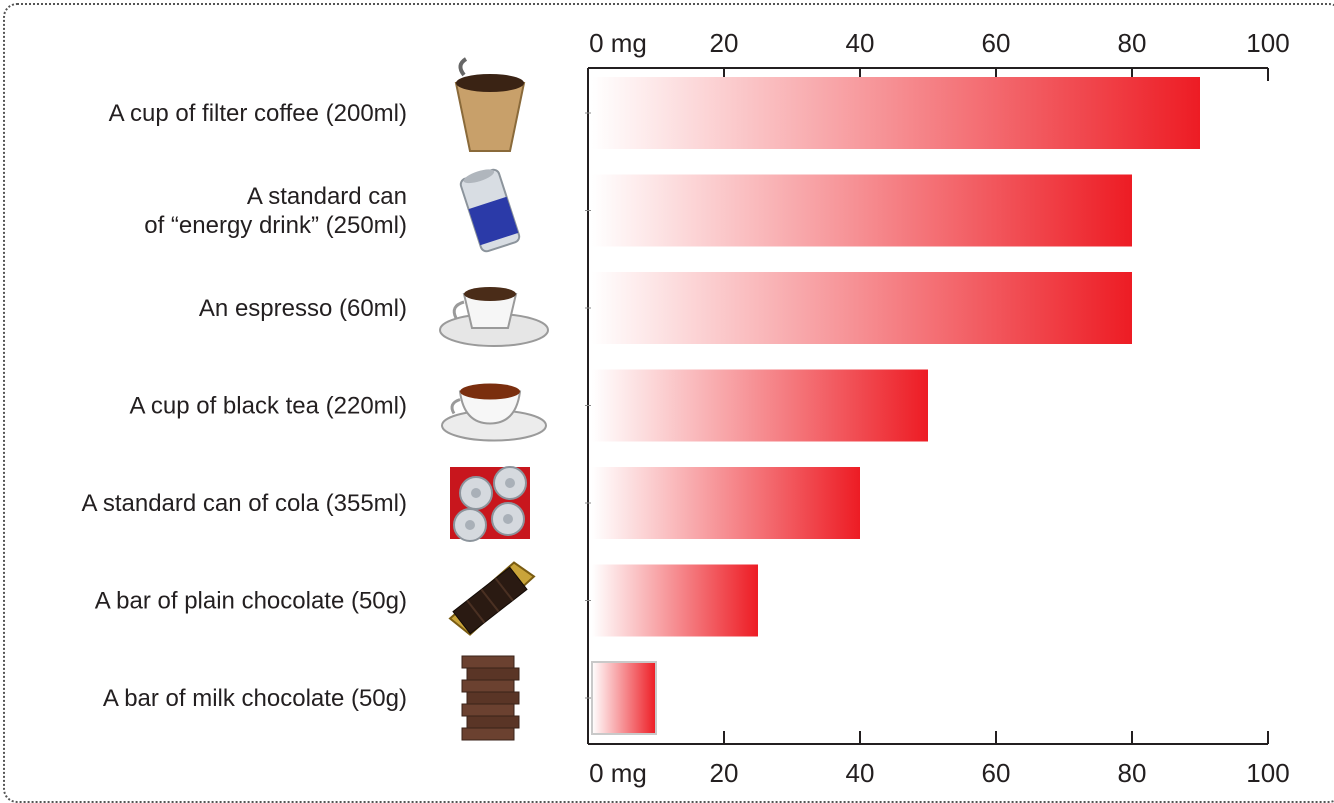  I want to click on filter-handle, so click(463, 67).